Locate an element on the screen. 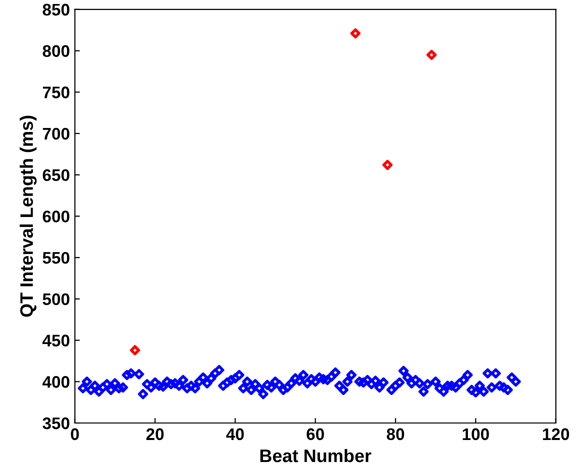  x-tick-label: 100 is located at coordinates (475, 434).